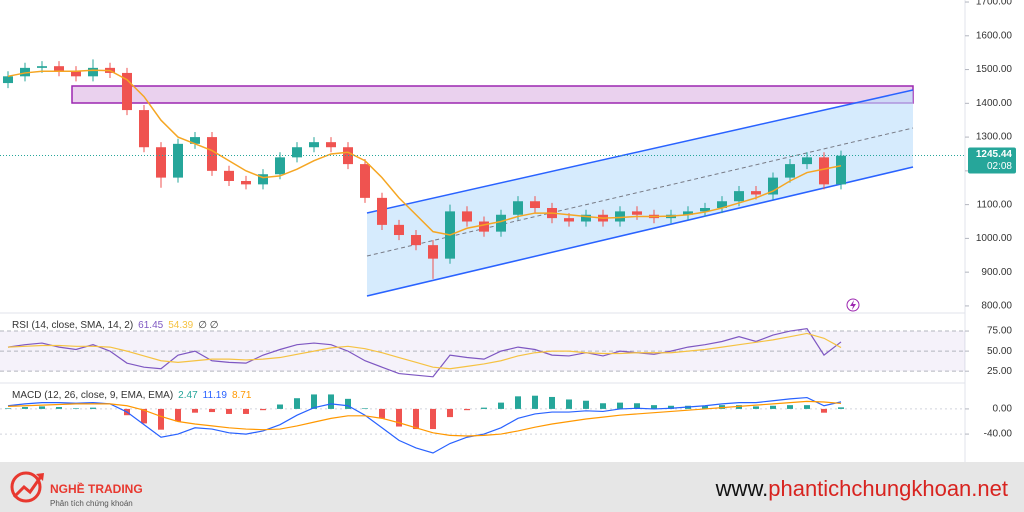  I want to click on y-tick-label: 1100.00, so click(995, 204).